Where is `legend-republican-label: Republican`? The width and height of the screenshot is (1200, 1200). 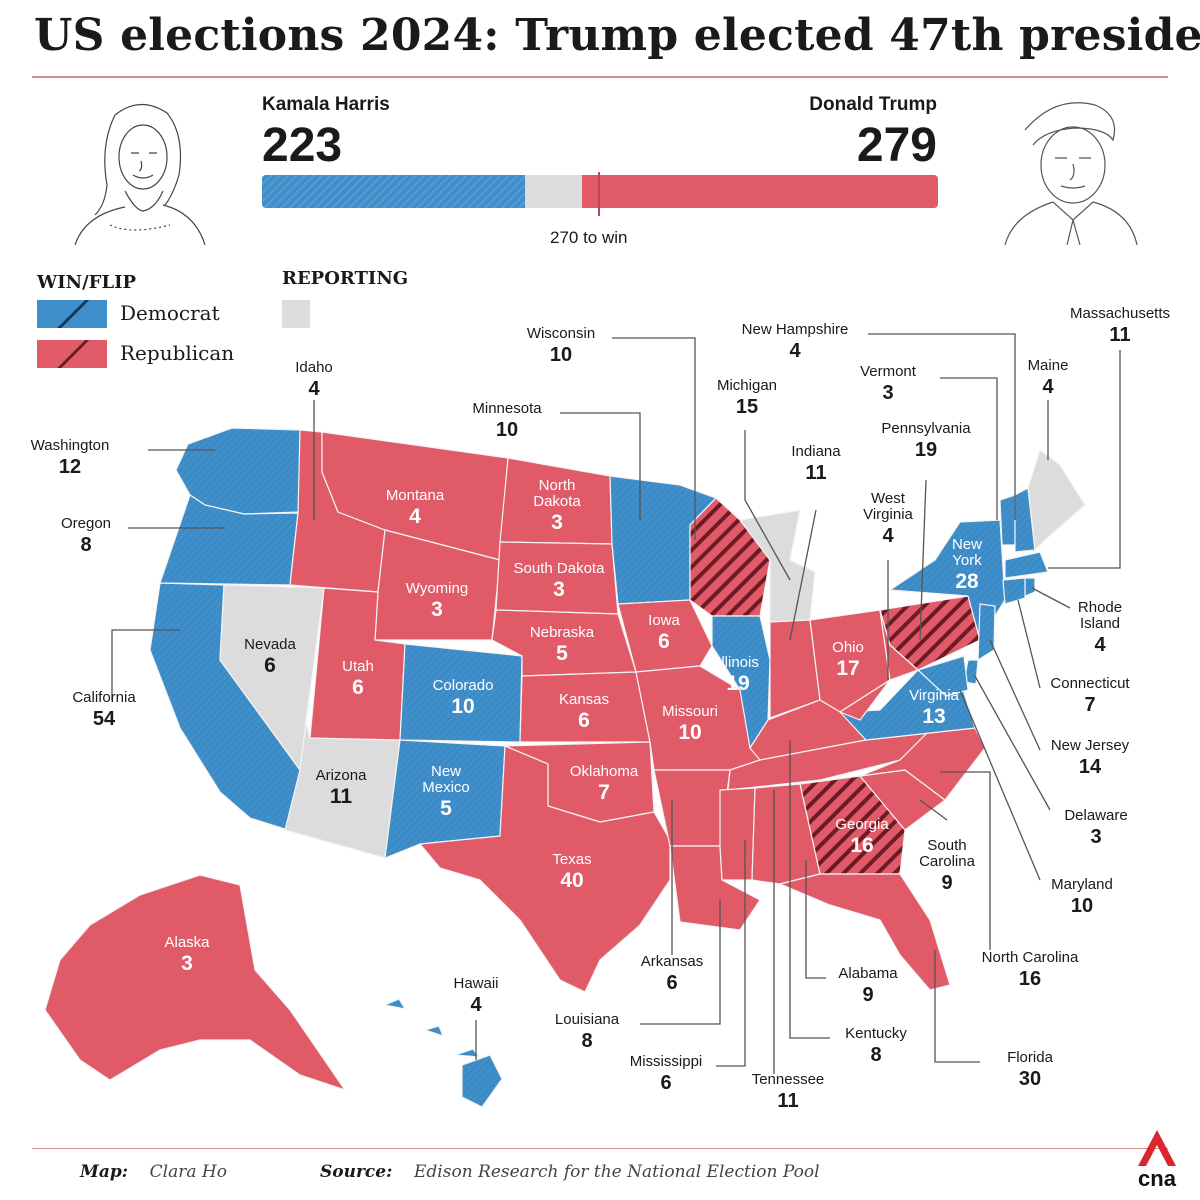 legend-republican-label: Republican is located at coordinates (177, 353).